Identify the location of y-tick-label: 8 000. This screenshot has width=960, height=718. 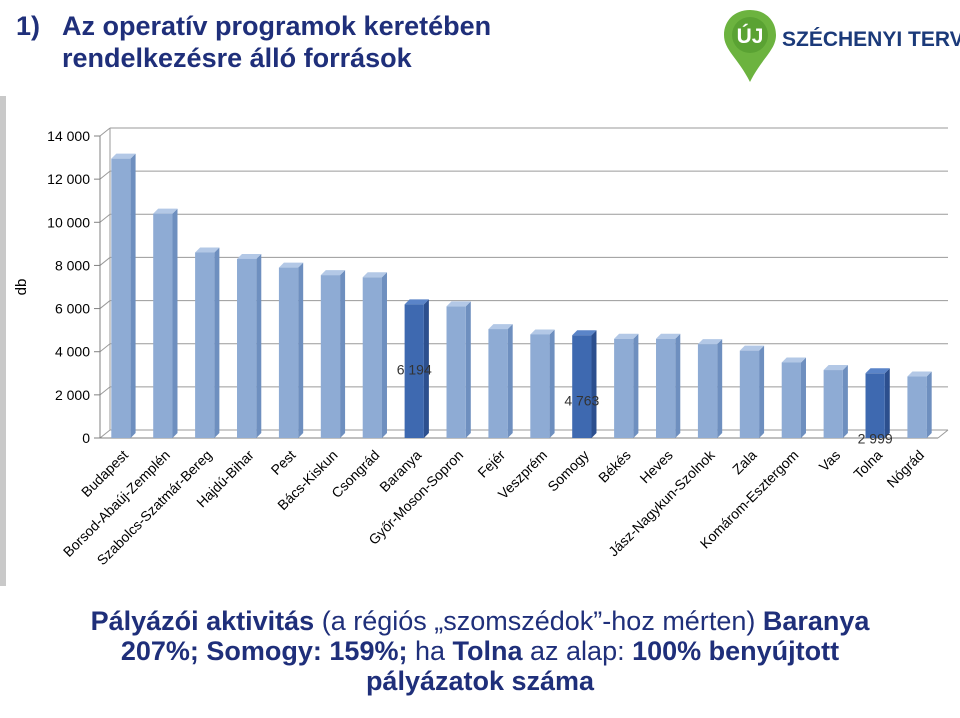
(72, 265).